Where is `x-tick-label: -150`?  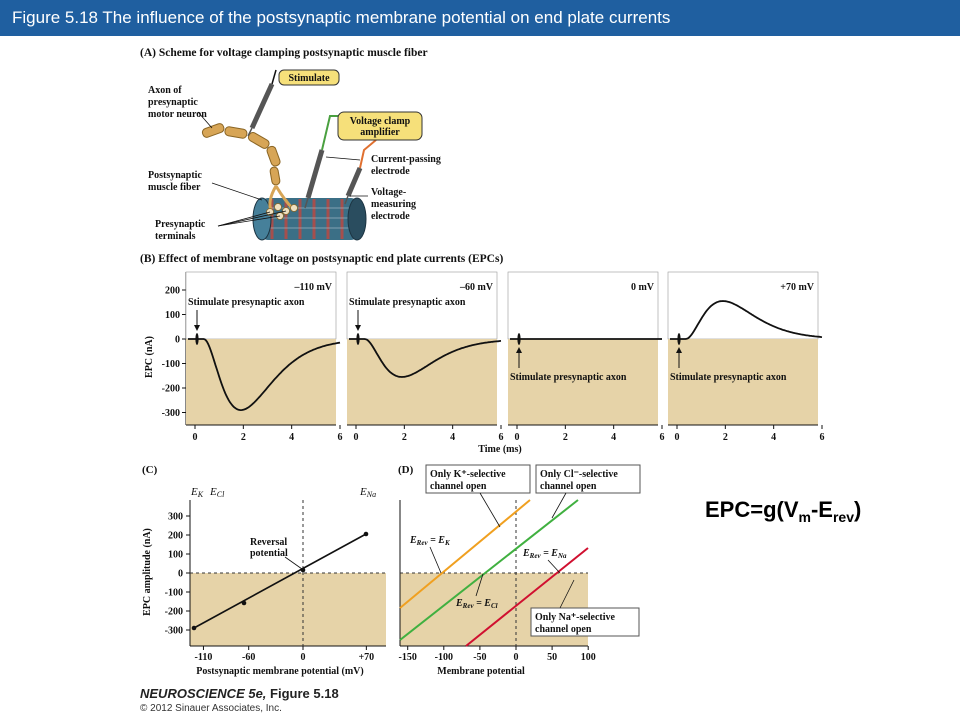 x-tick-label: -150 is located at coordinates (408, 657).